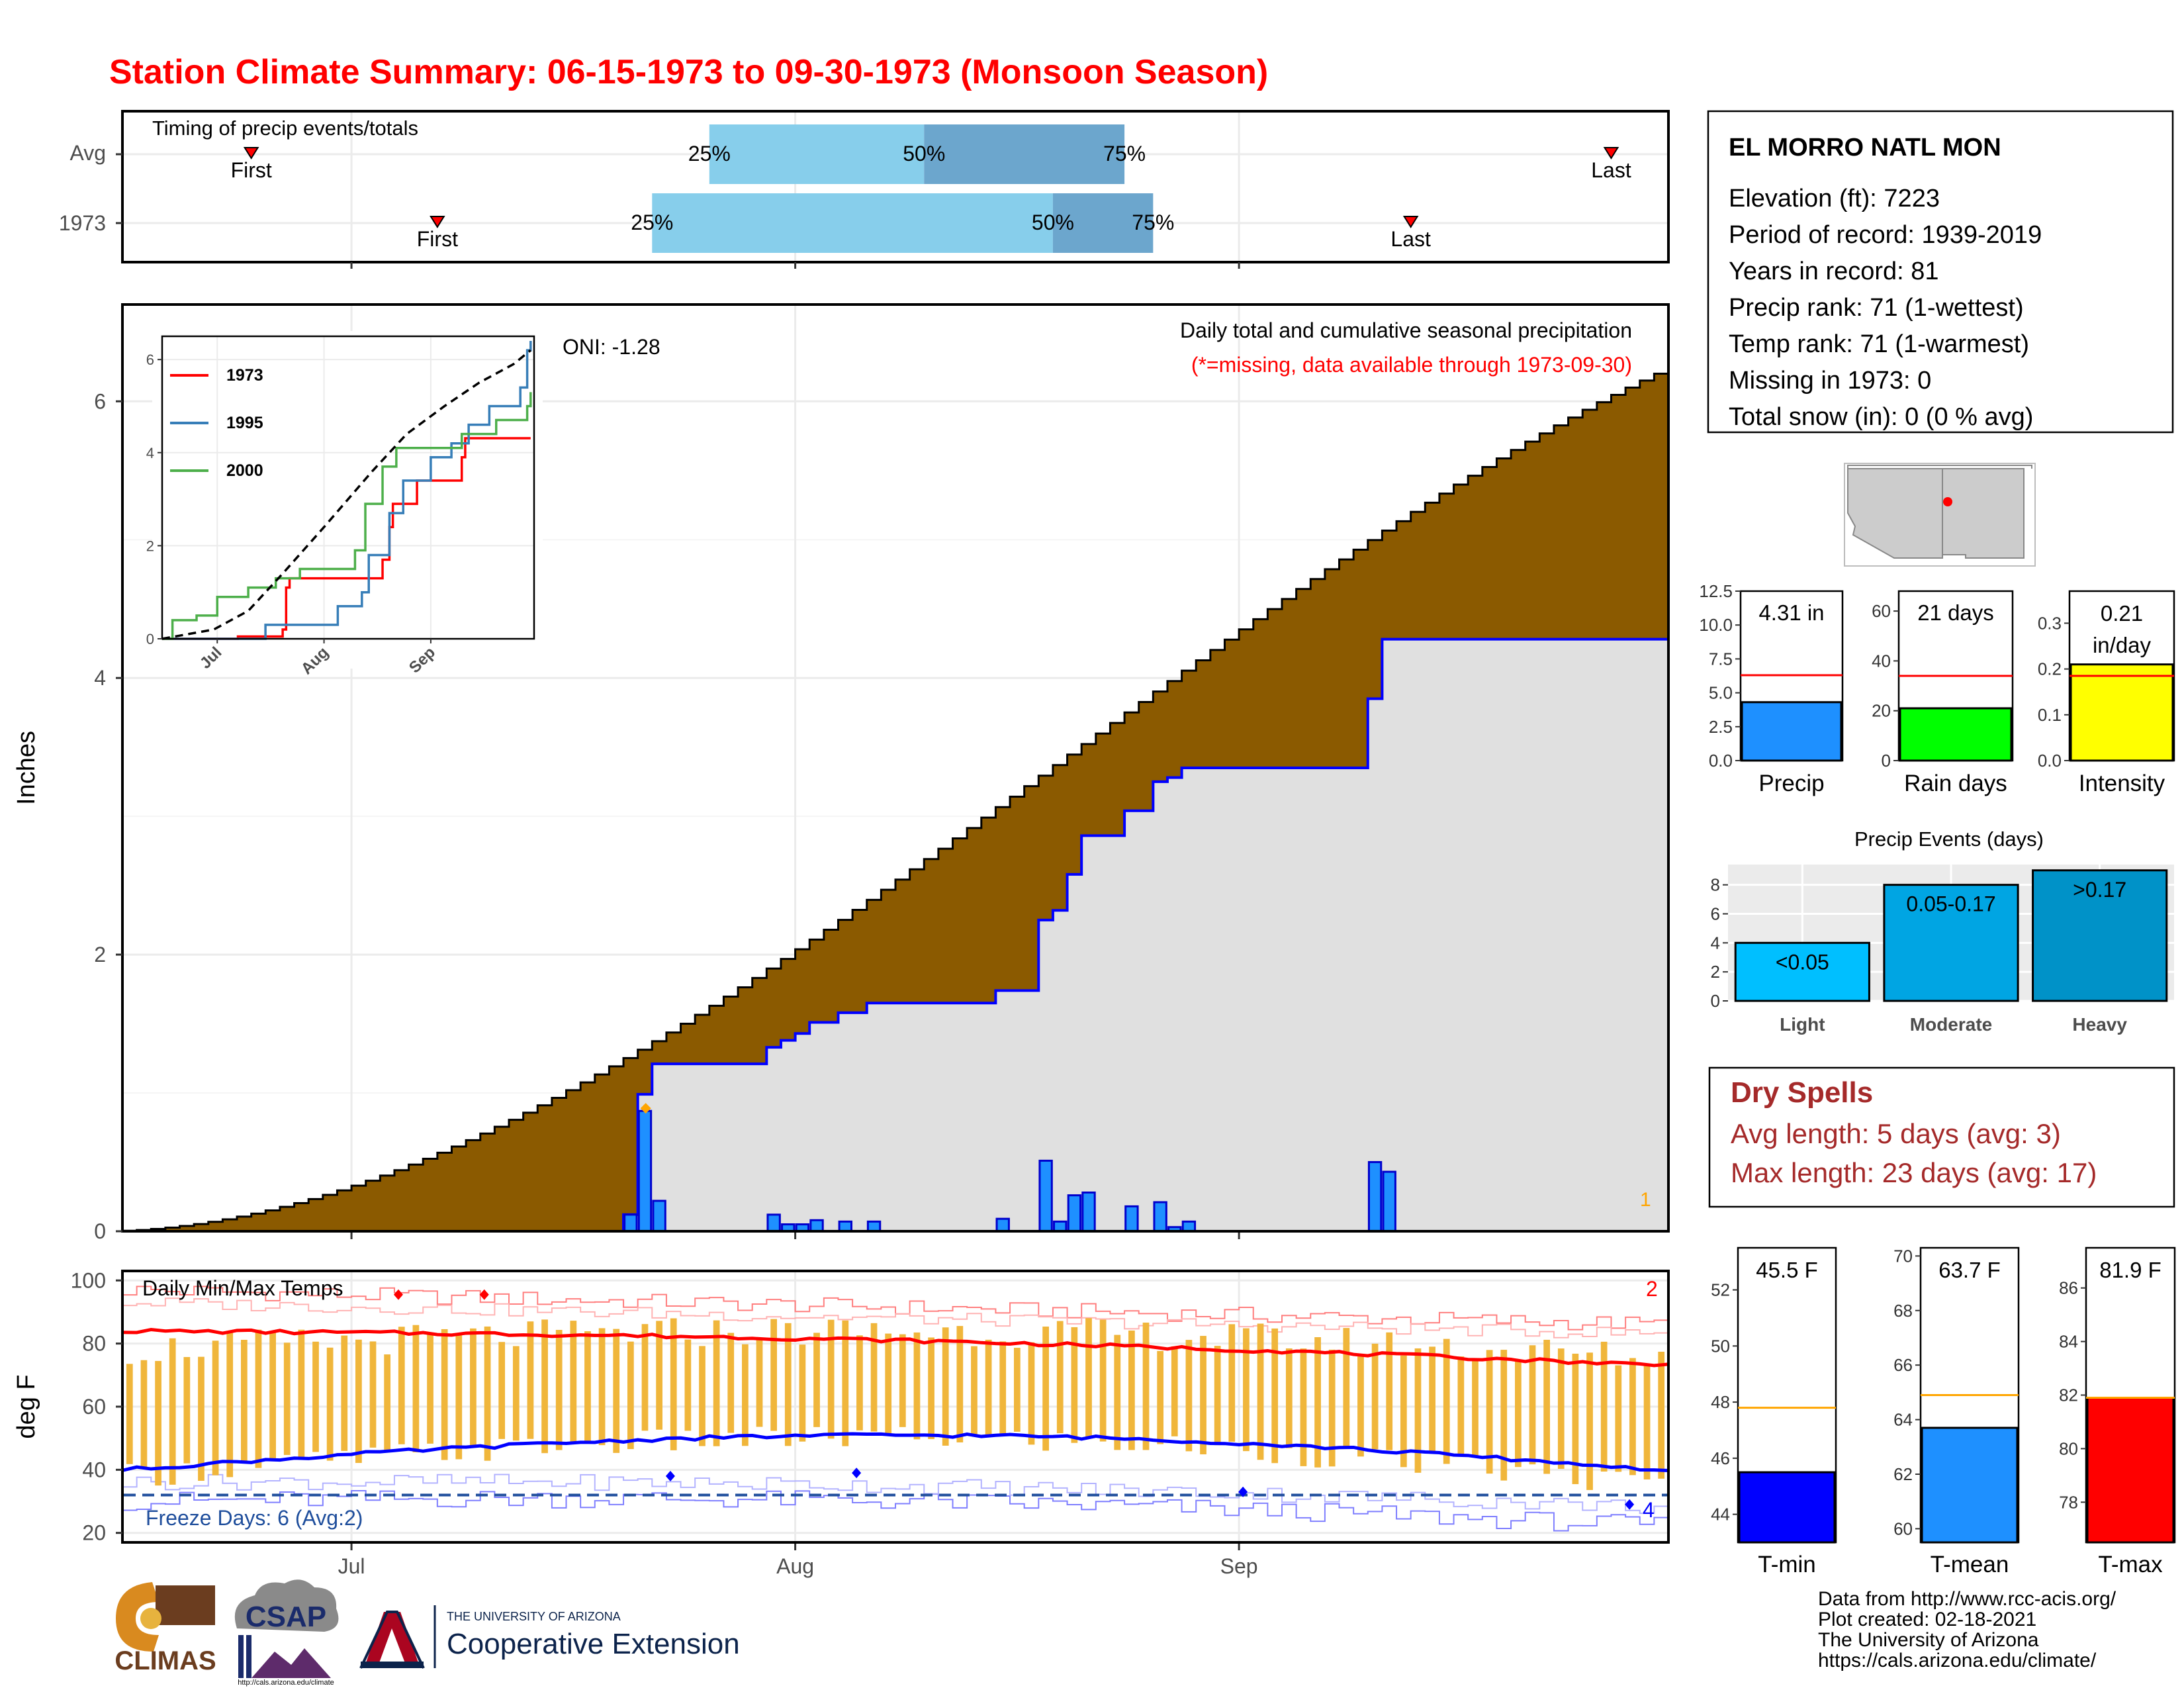 This screenshot has width=2184, height=1688. Describe the element at coordinates (1611, 170) in the screenshot. I see `timing-last-label: Last` at that location.